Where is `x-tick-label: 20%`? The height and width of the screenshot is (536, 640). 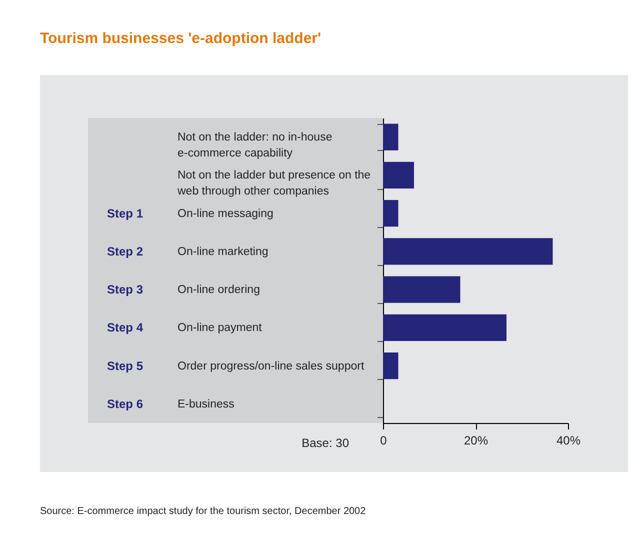 x-tick-label: 20% is located at coordinates (476, 441).